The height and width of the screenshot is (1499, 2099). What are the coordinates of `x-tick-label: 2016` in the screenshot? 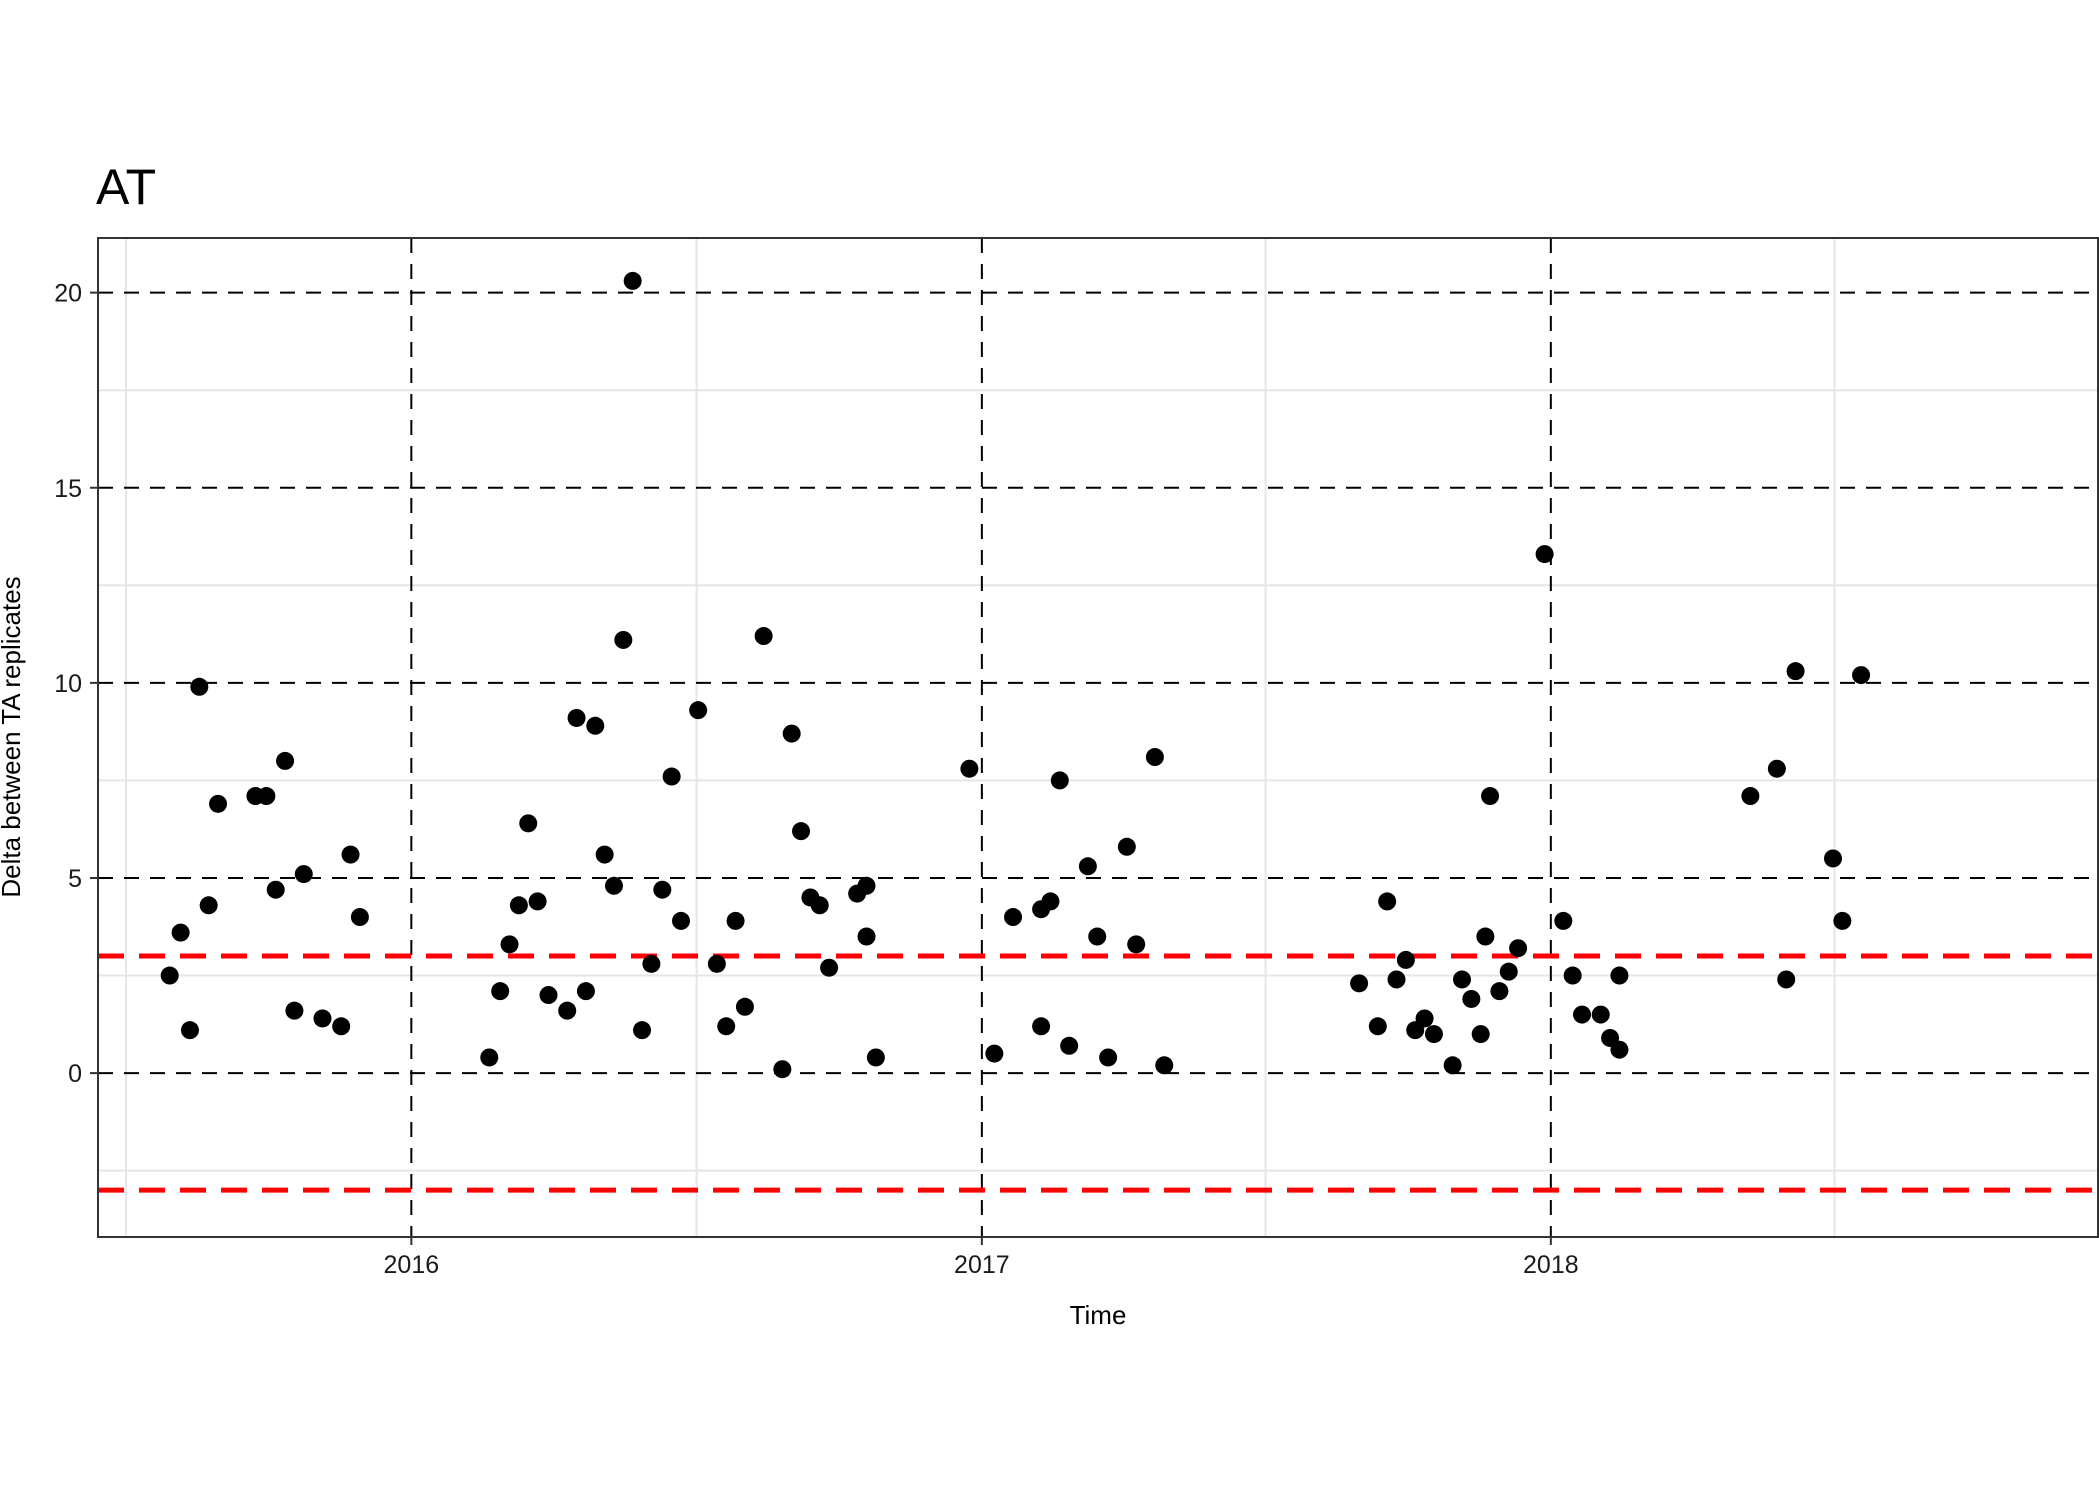 It's located at (412, 1265).